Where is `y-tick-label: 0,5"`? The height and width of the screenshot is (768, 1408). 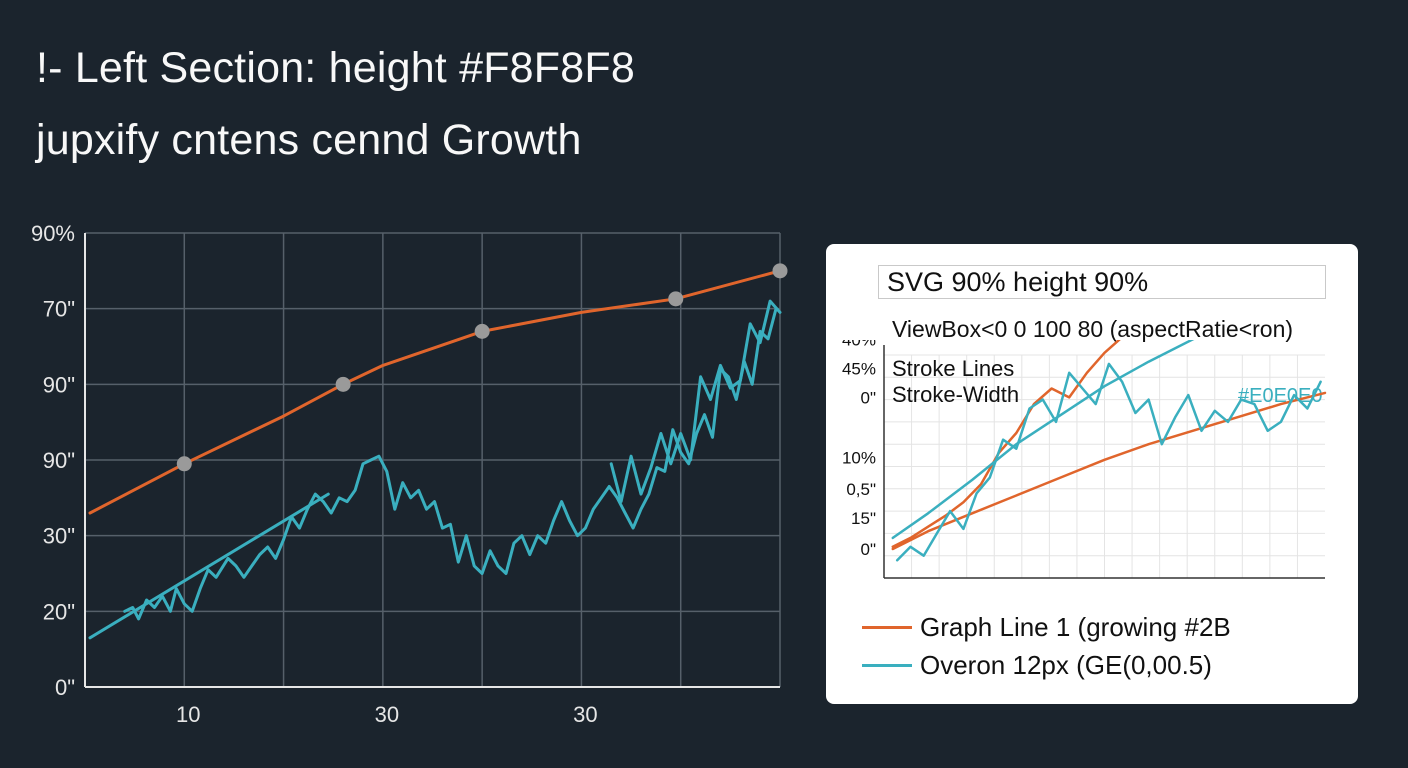
y-tick-label: 0,5" is located at coordinates (861, 489).